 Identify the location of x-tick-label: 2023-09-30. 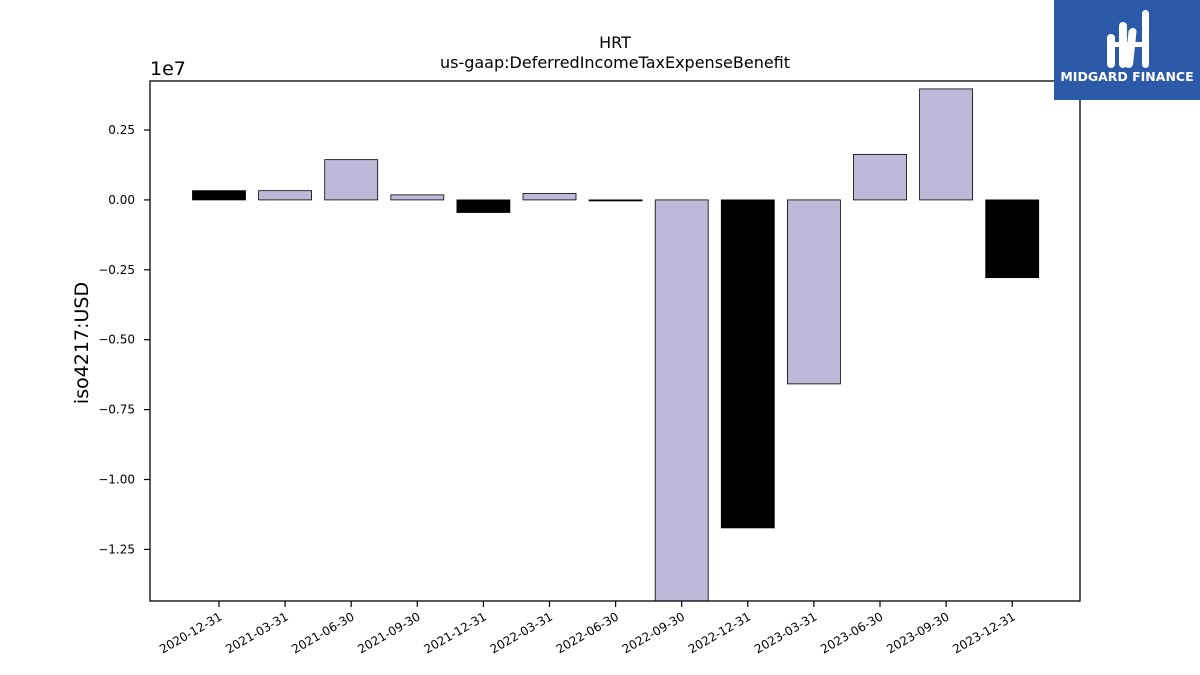
(917, 632).